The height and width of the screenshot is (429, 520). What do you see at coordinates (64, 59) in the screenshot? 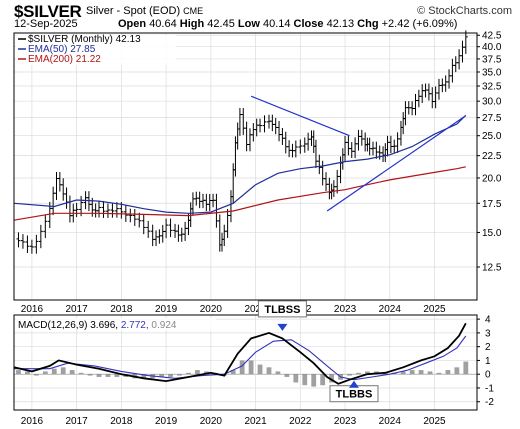
I see `price-legend-entry: EMA(200) 21.22` at bounding box center [64, 59].